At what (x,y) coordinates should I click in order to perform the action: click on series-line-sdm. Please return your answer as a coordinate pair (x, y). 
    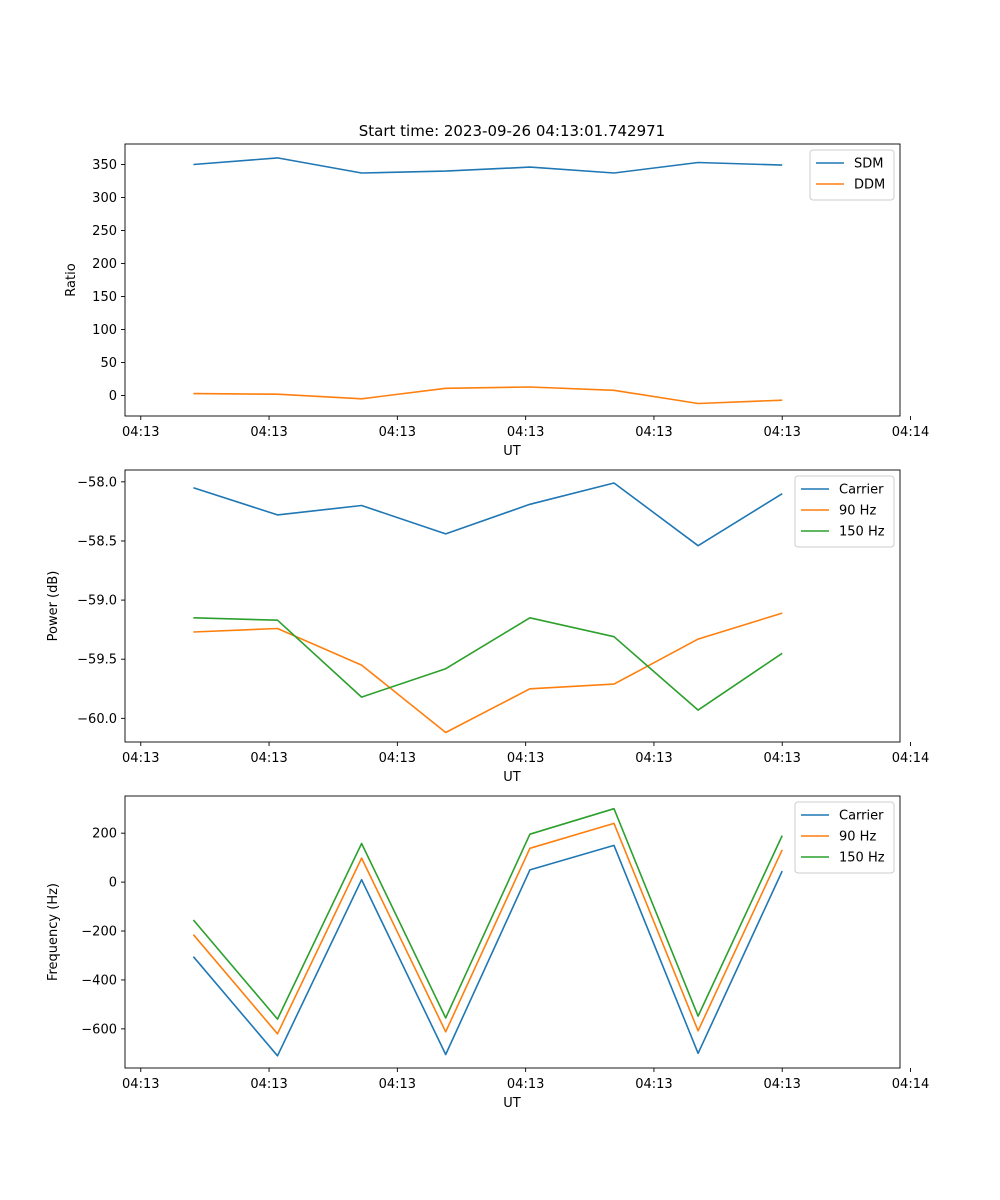
    Looking at the image, I should click on (488, 165).